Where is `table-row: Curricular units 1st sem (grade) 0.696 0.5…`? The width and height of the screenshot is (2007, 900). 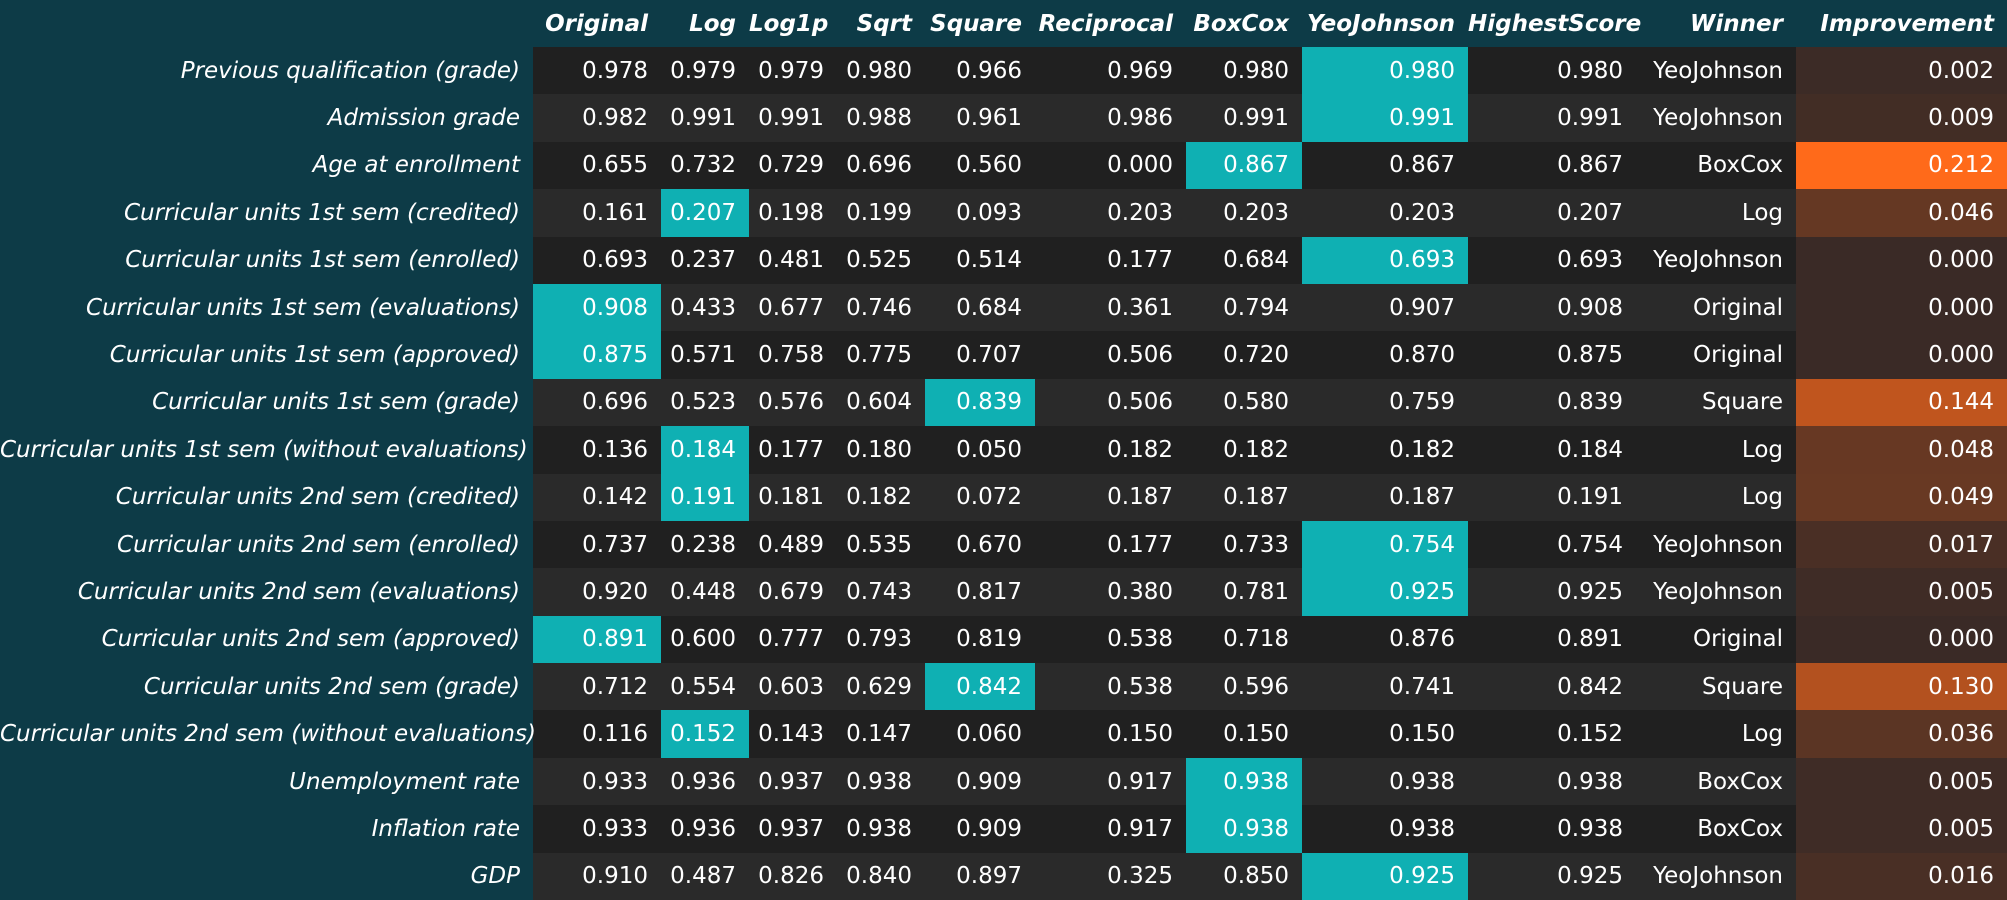 table-row: Curricular units 1st sem (grade) 0.696 0.5… is located at coordinates (1003, 402).